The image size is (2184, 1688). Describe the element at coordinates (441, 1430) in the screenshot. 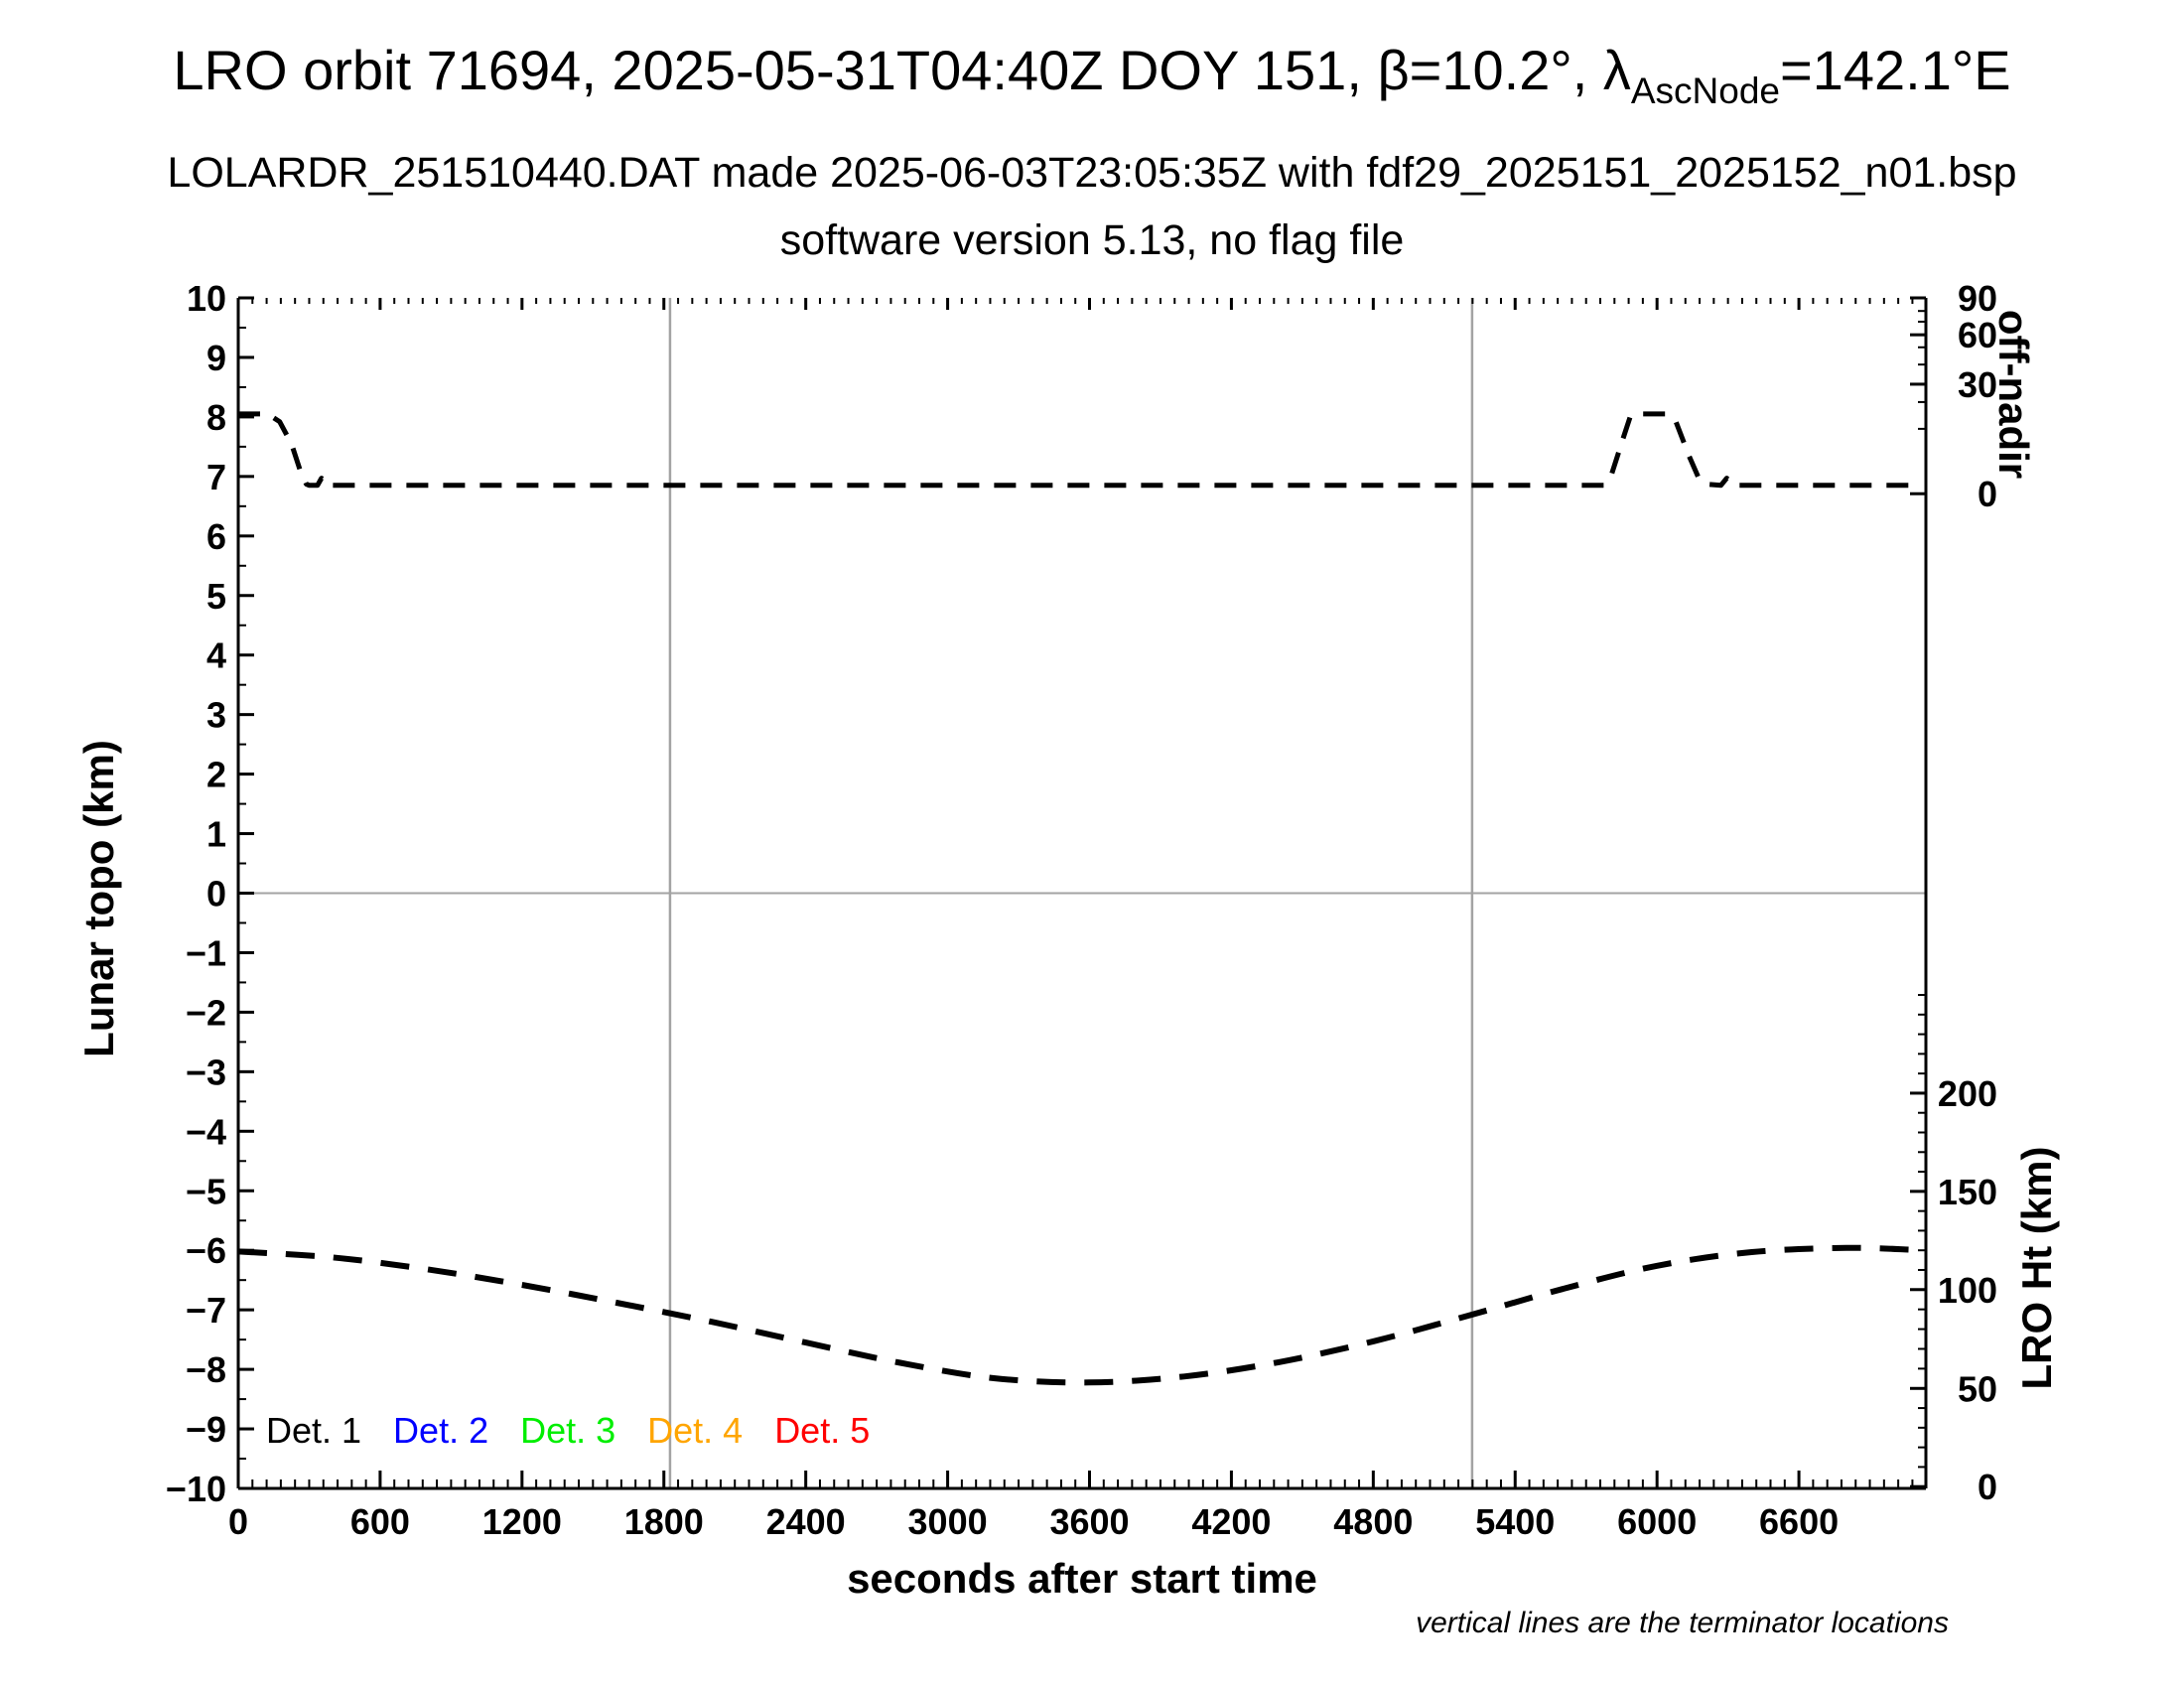

I see `legend-item-det-2: Det. 2` at that location.